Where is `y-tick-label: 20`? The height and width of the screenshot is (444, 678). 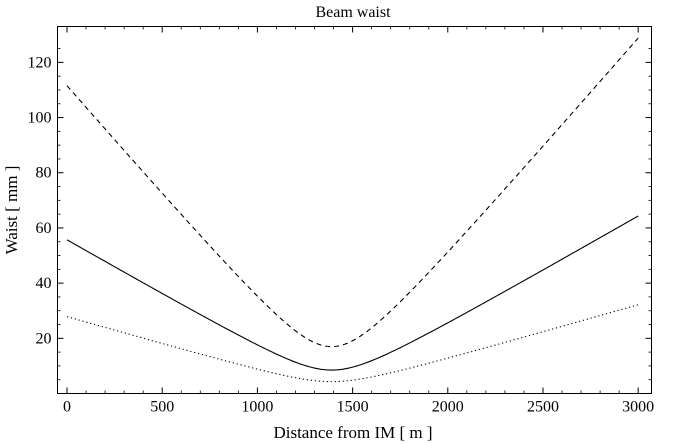
y-tick-label: 20 is located at coordinates (44, 338).